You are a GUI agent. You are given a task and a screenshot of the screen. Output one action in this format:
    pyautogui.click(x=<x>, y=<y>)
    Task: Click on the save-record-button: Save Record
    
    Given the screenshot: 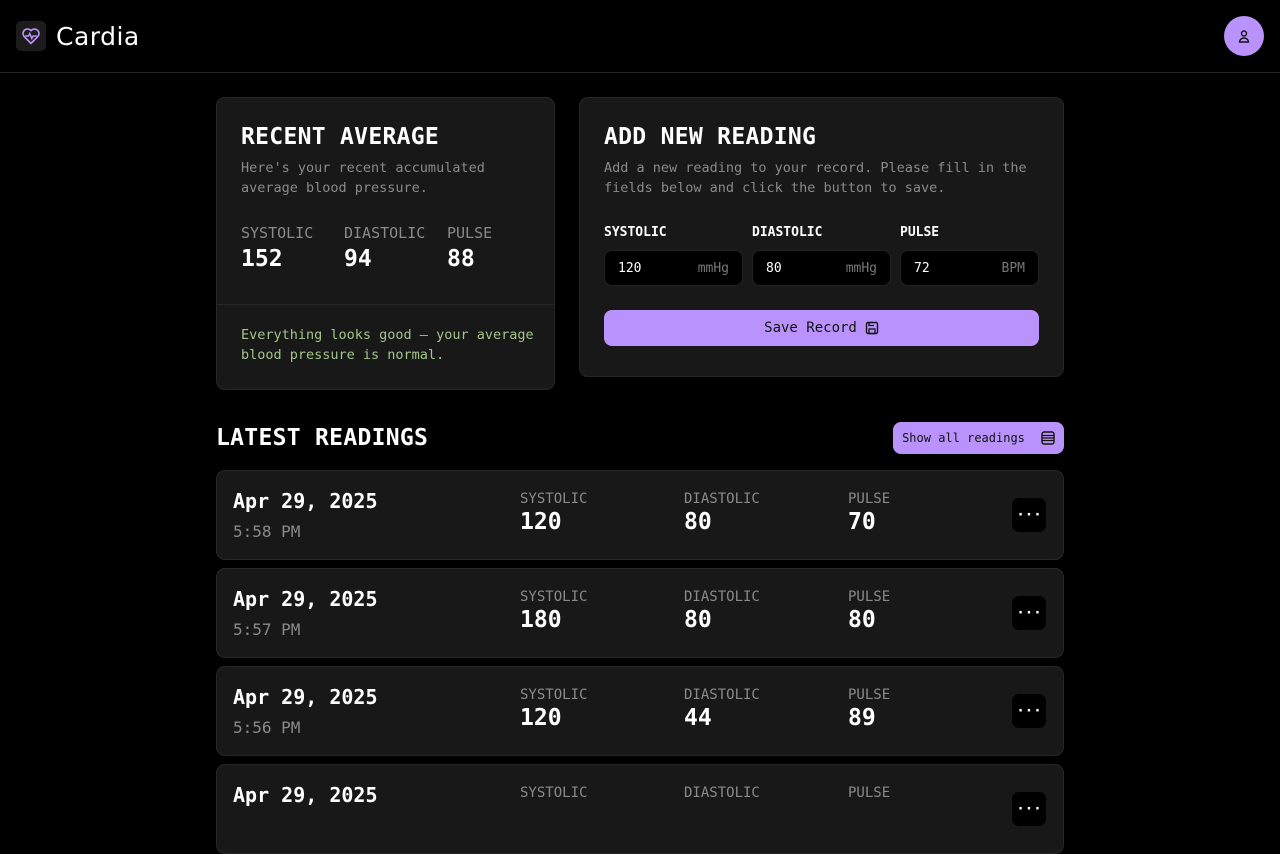 What is the action you would take?
    pyautogui.click(x=821, y=328)
    